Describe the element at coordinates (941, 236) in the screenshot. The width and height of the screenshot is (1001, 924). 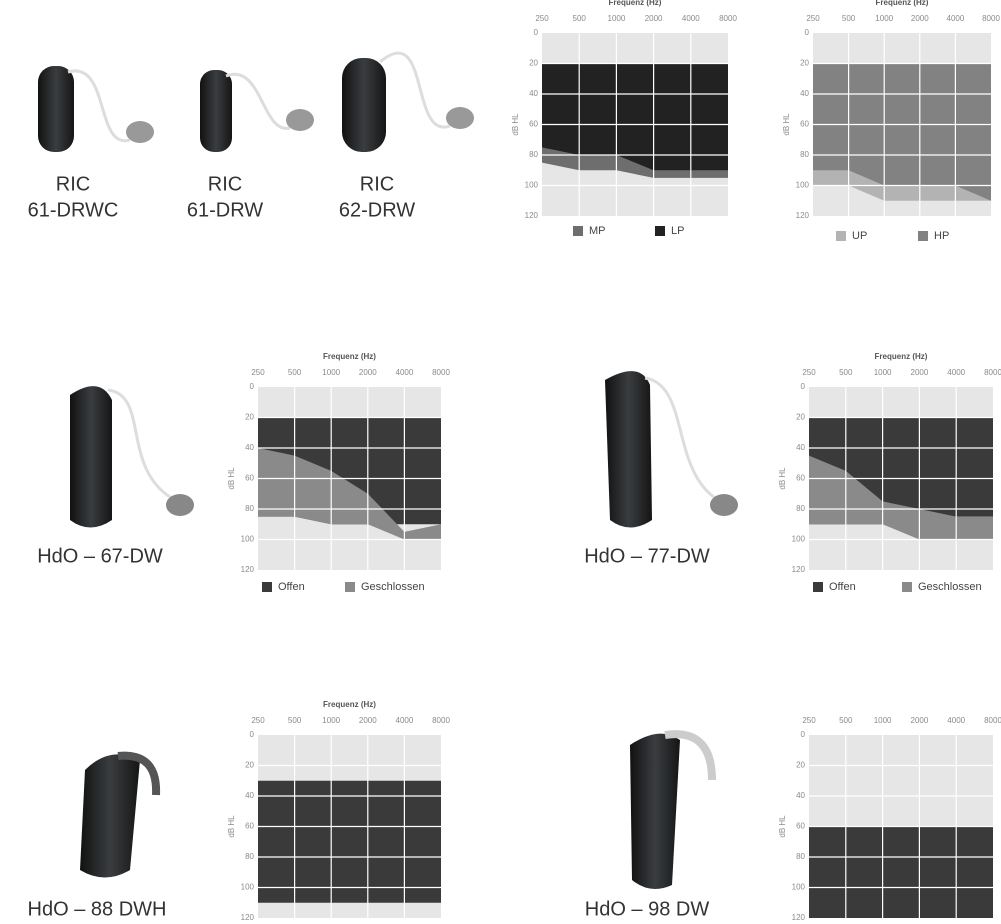
I see `legend-label: HP` at that location.